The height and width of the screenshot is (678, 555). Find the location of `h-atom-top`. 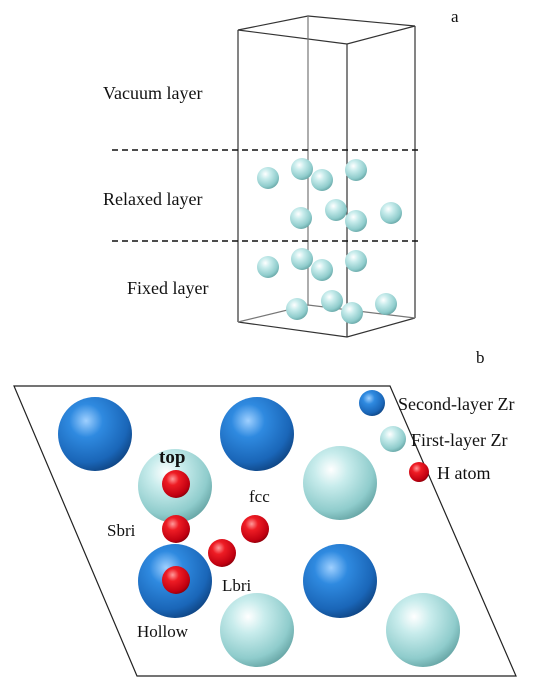

h-atom-top is located at coordinates (176, 484).